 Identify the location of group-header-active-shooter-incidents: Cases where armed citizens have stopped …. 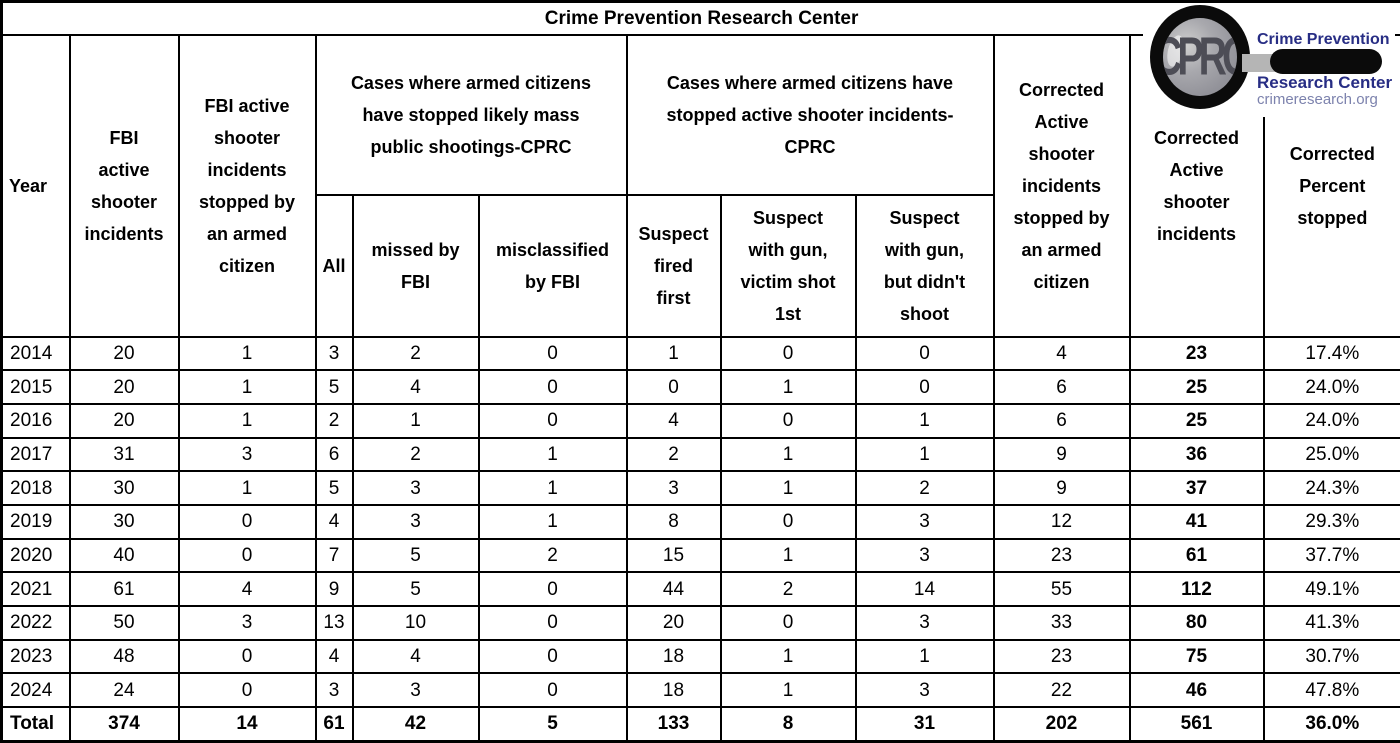
(810, 114).